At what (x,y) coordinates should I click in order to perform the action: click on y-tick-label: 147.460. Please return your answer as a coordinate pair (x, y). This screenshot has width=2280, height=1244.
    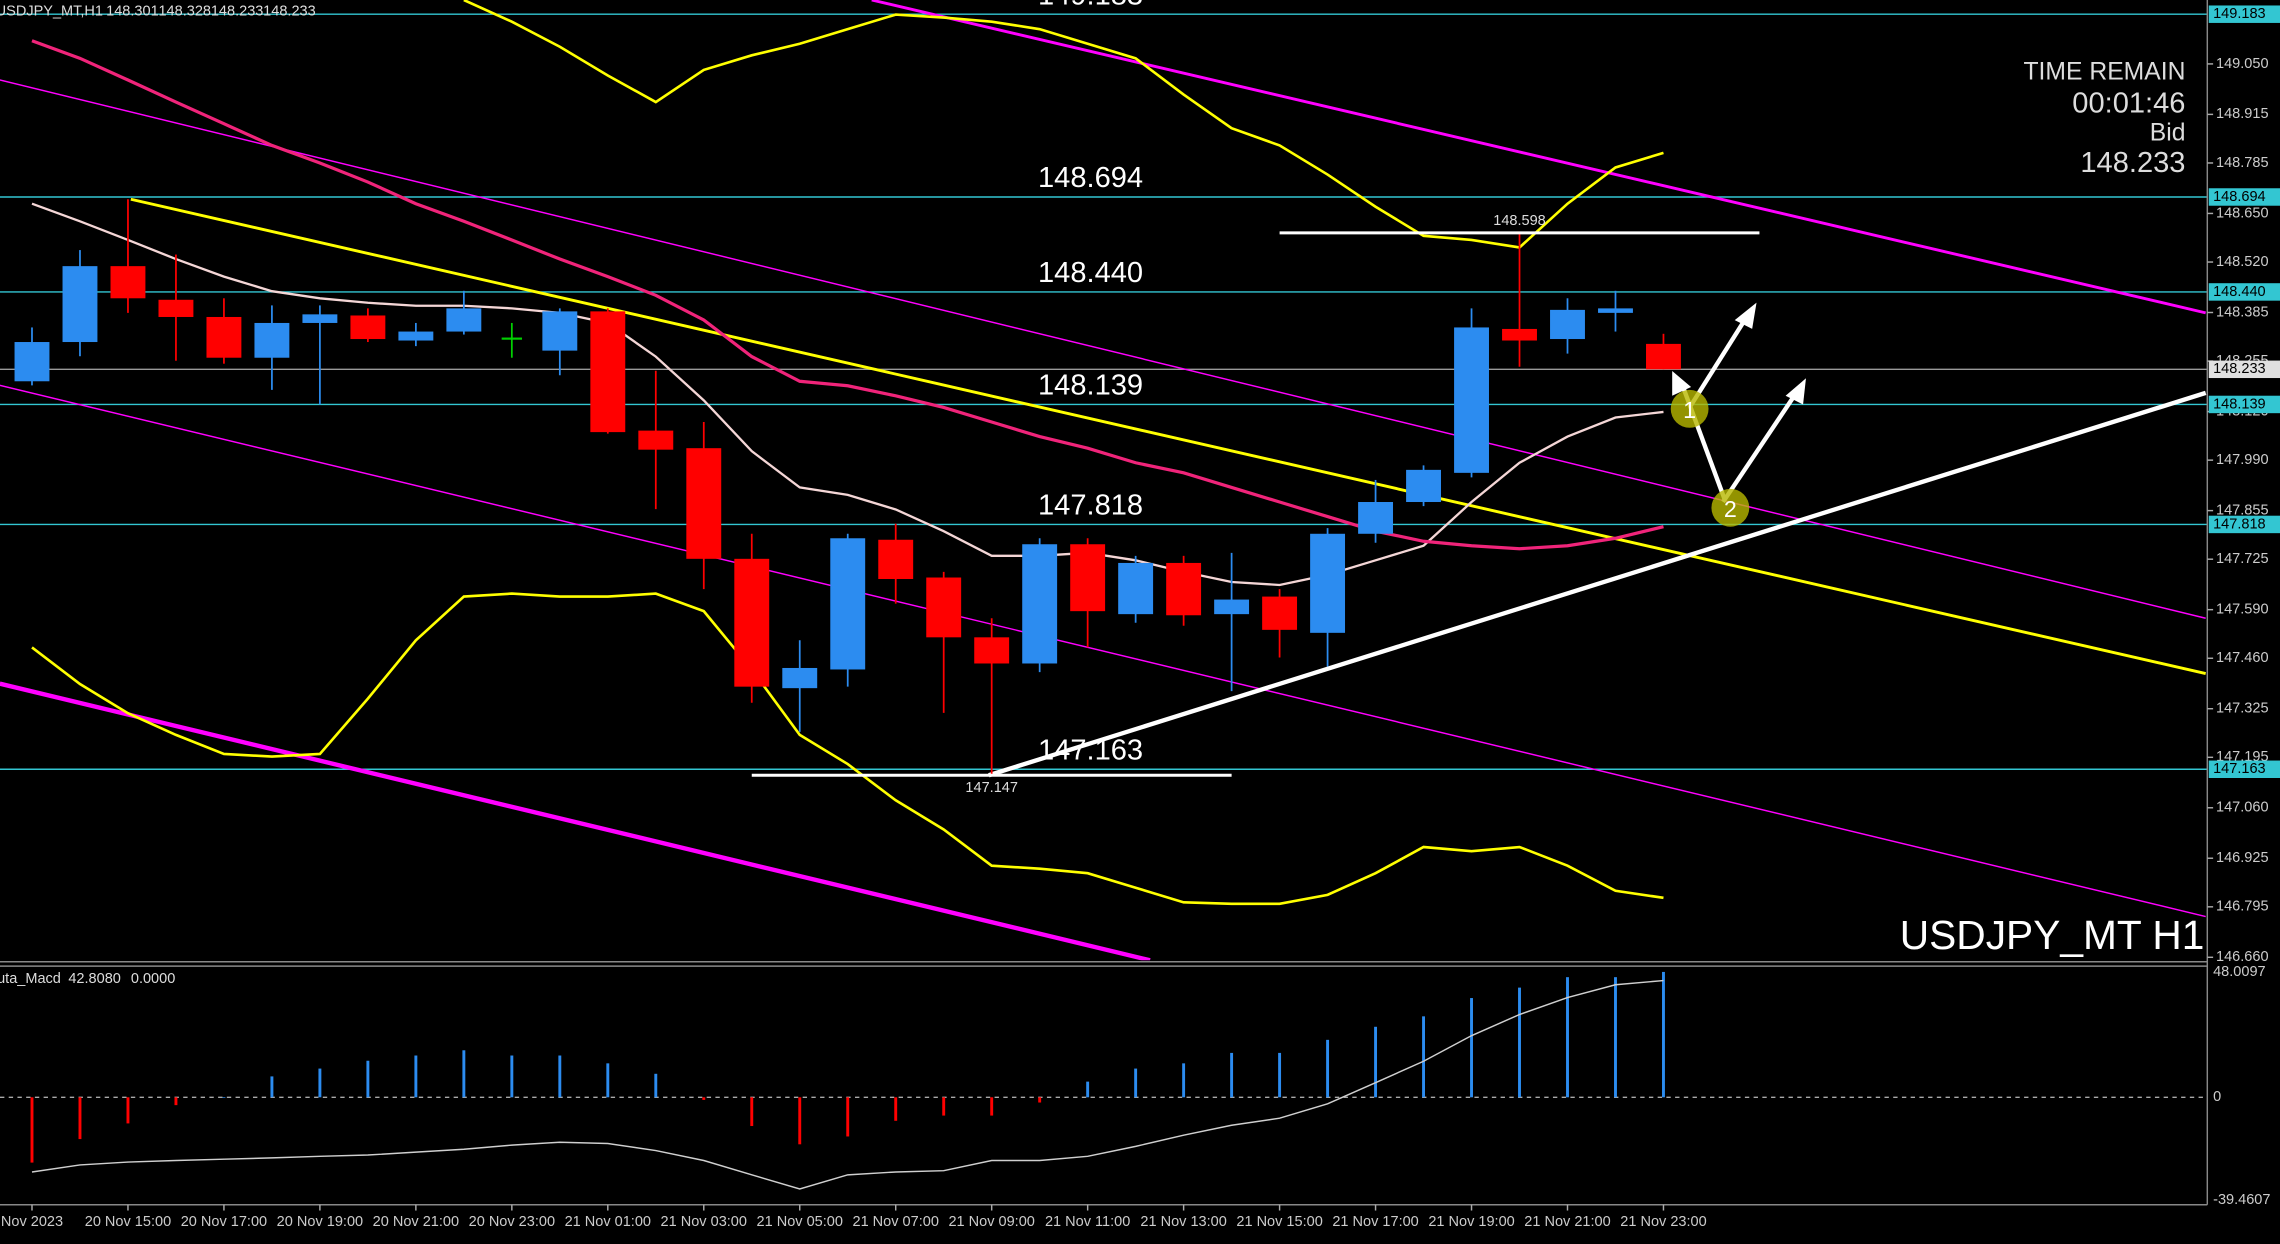
    Looking at the image, I should click on (2242, 658).